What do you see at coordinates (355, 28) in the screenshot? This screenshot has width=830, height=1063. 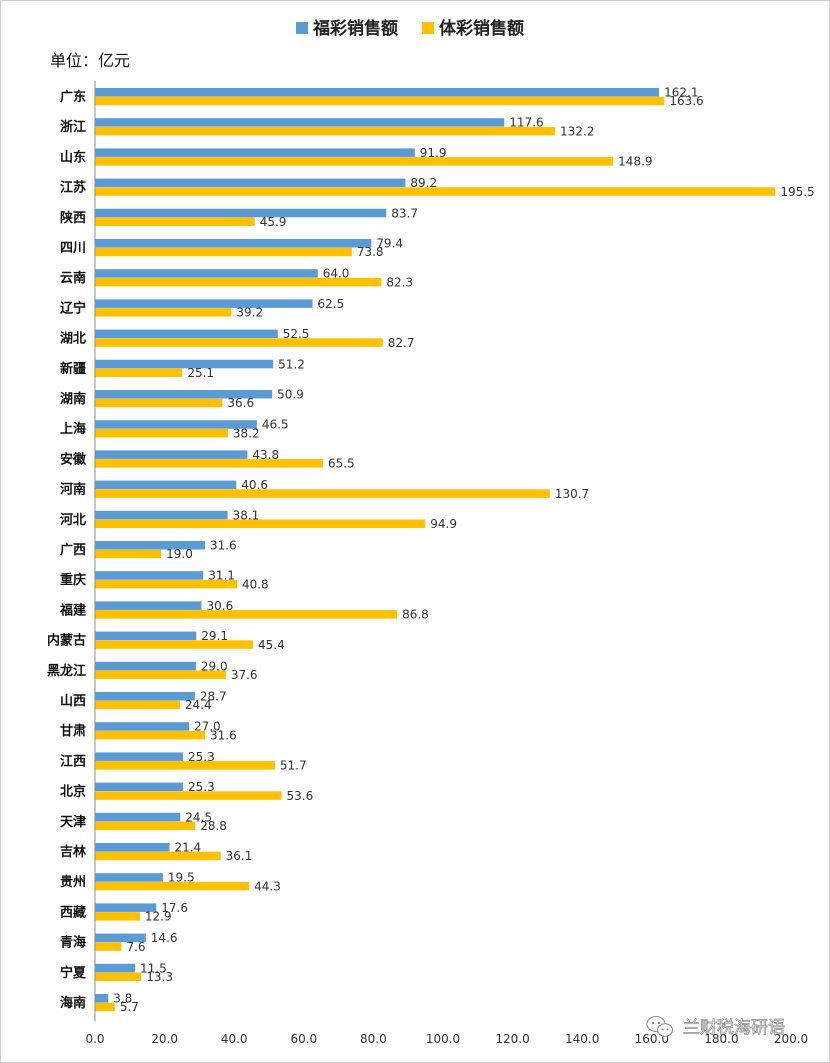 I see `legend-label-1: 福彩销售额` at bounding box center [355, 28].